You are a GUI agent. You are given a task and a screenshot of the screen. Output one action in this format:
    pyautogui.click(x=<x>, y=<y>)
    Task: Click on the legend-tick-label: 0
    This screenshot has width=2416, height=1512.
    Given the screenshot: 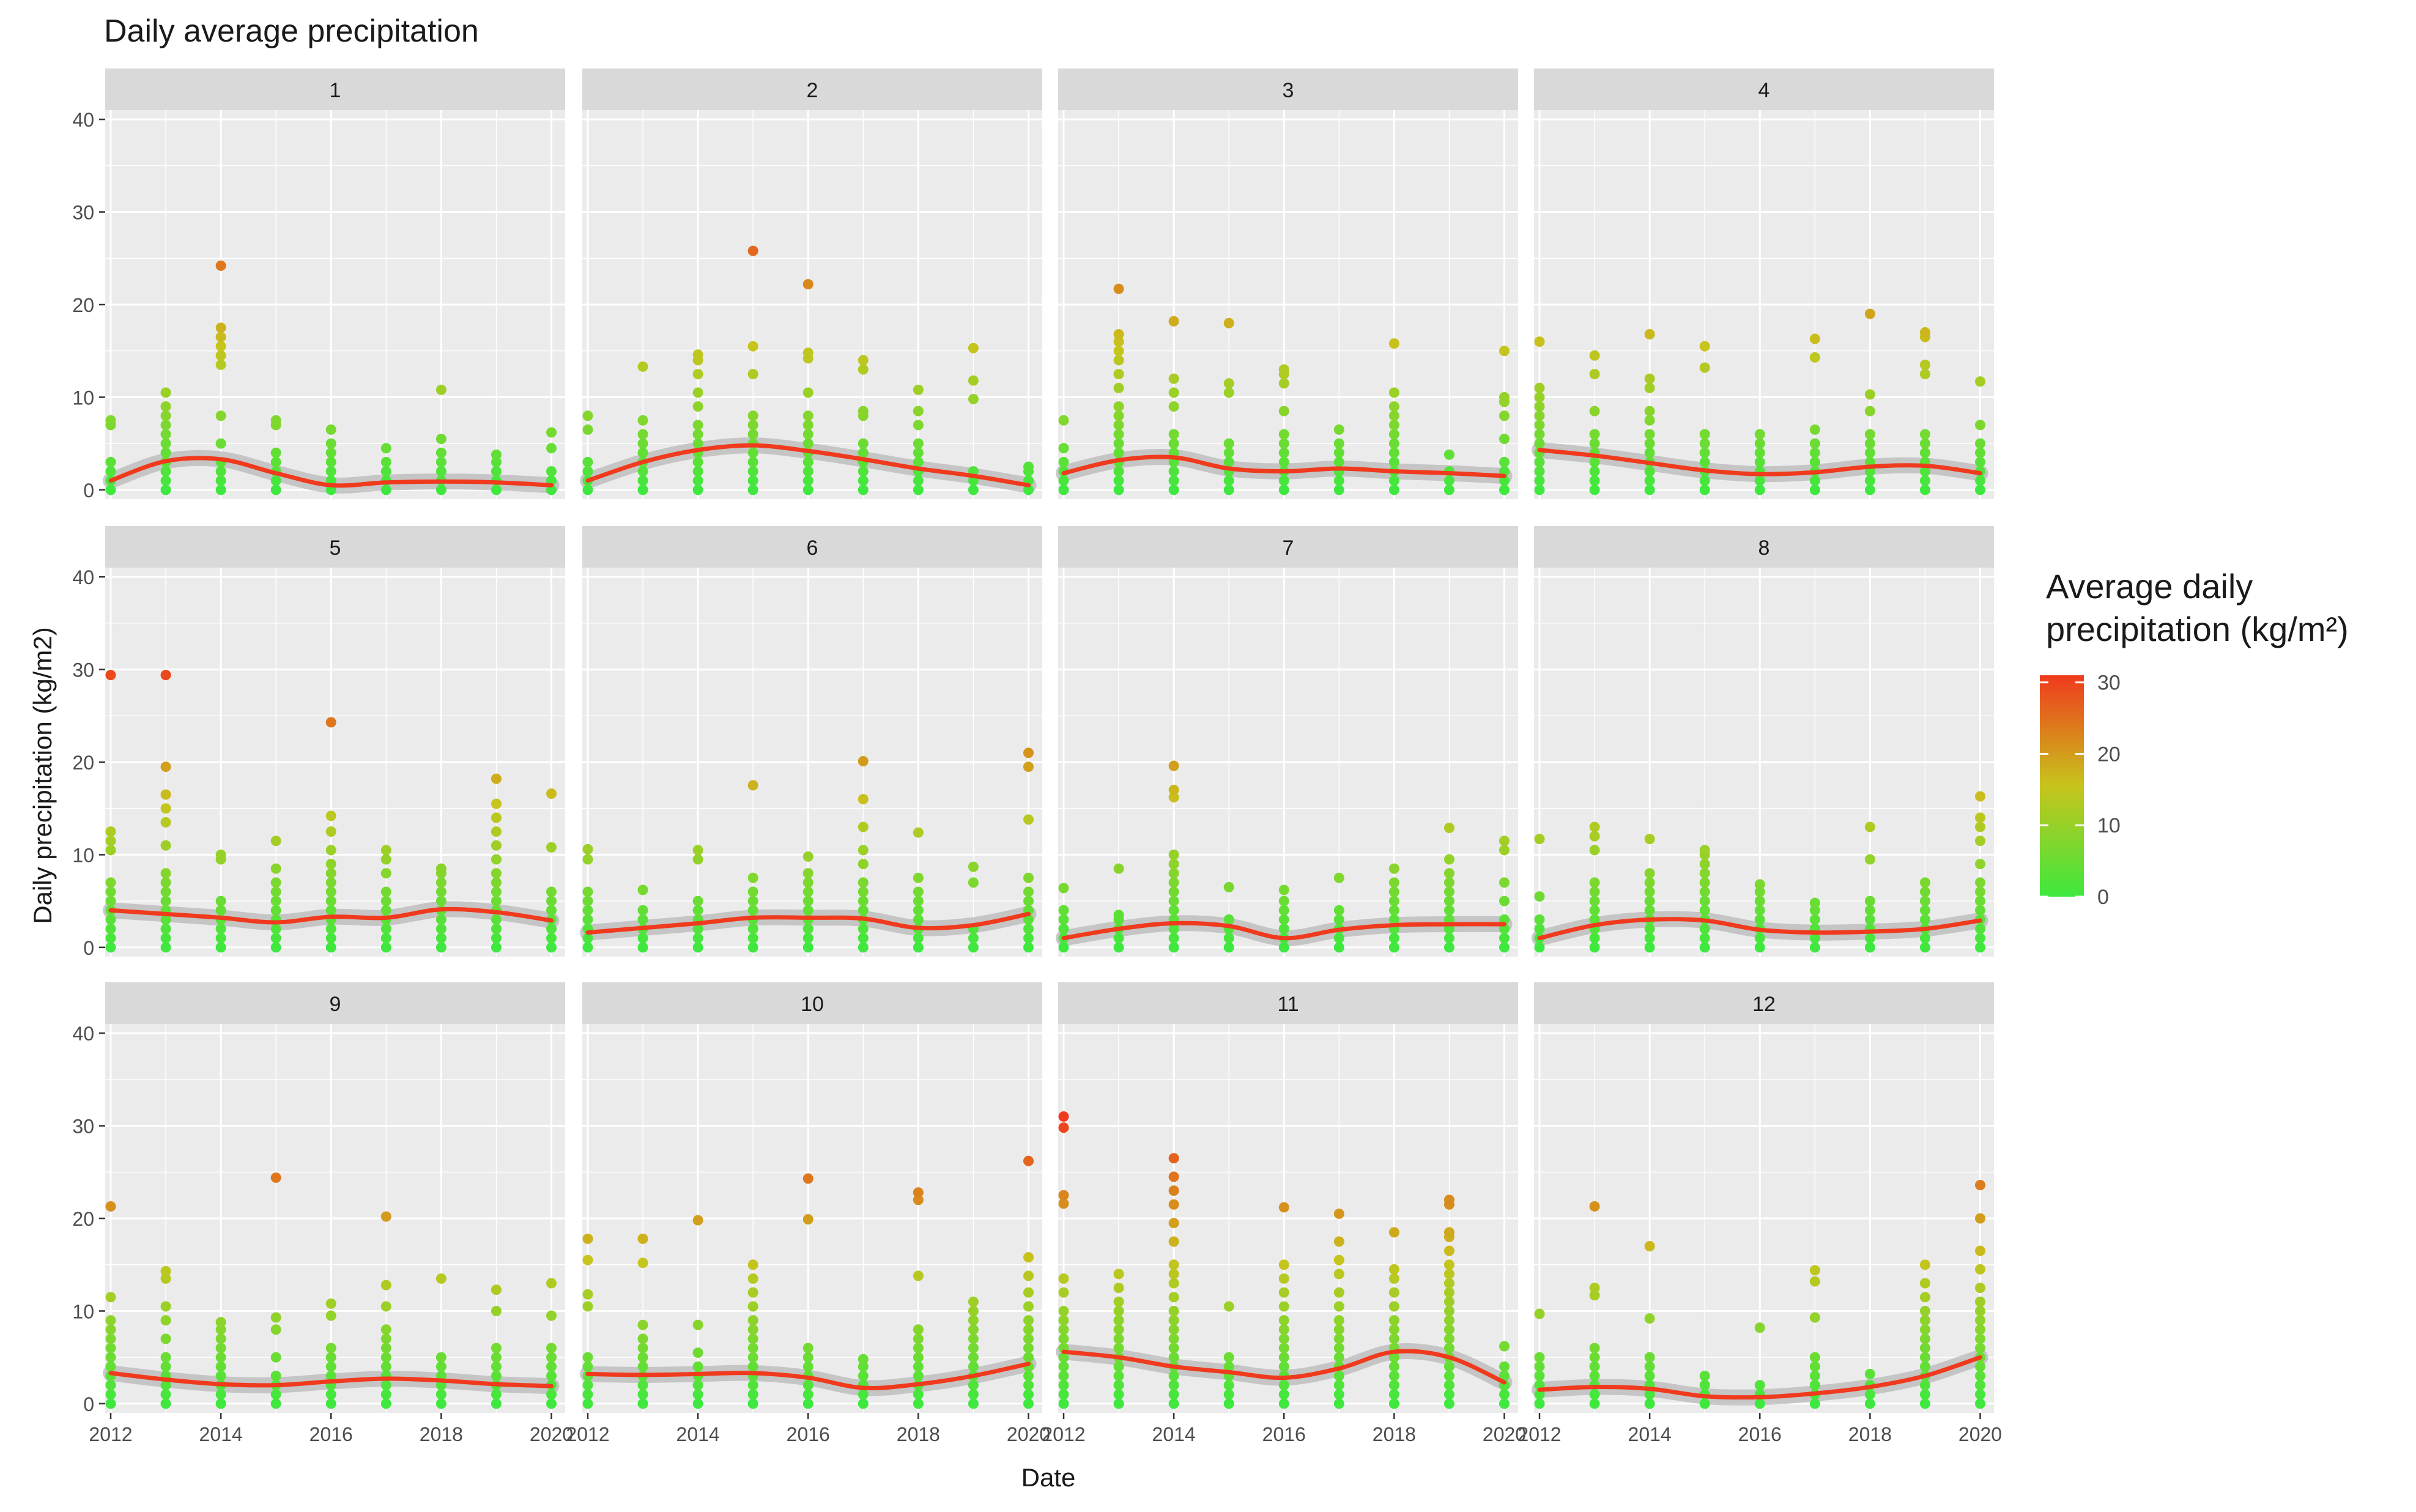 What is the action you would take?
    pyautogui.click(x=2103, y=897)
    